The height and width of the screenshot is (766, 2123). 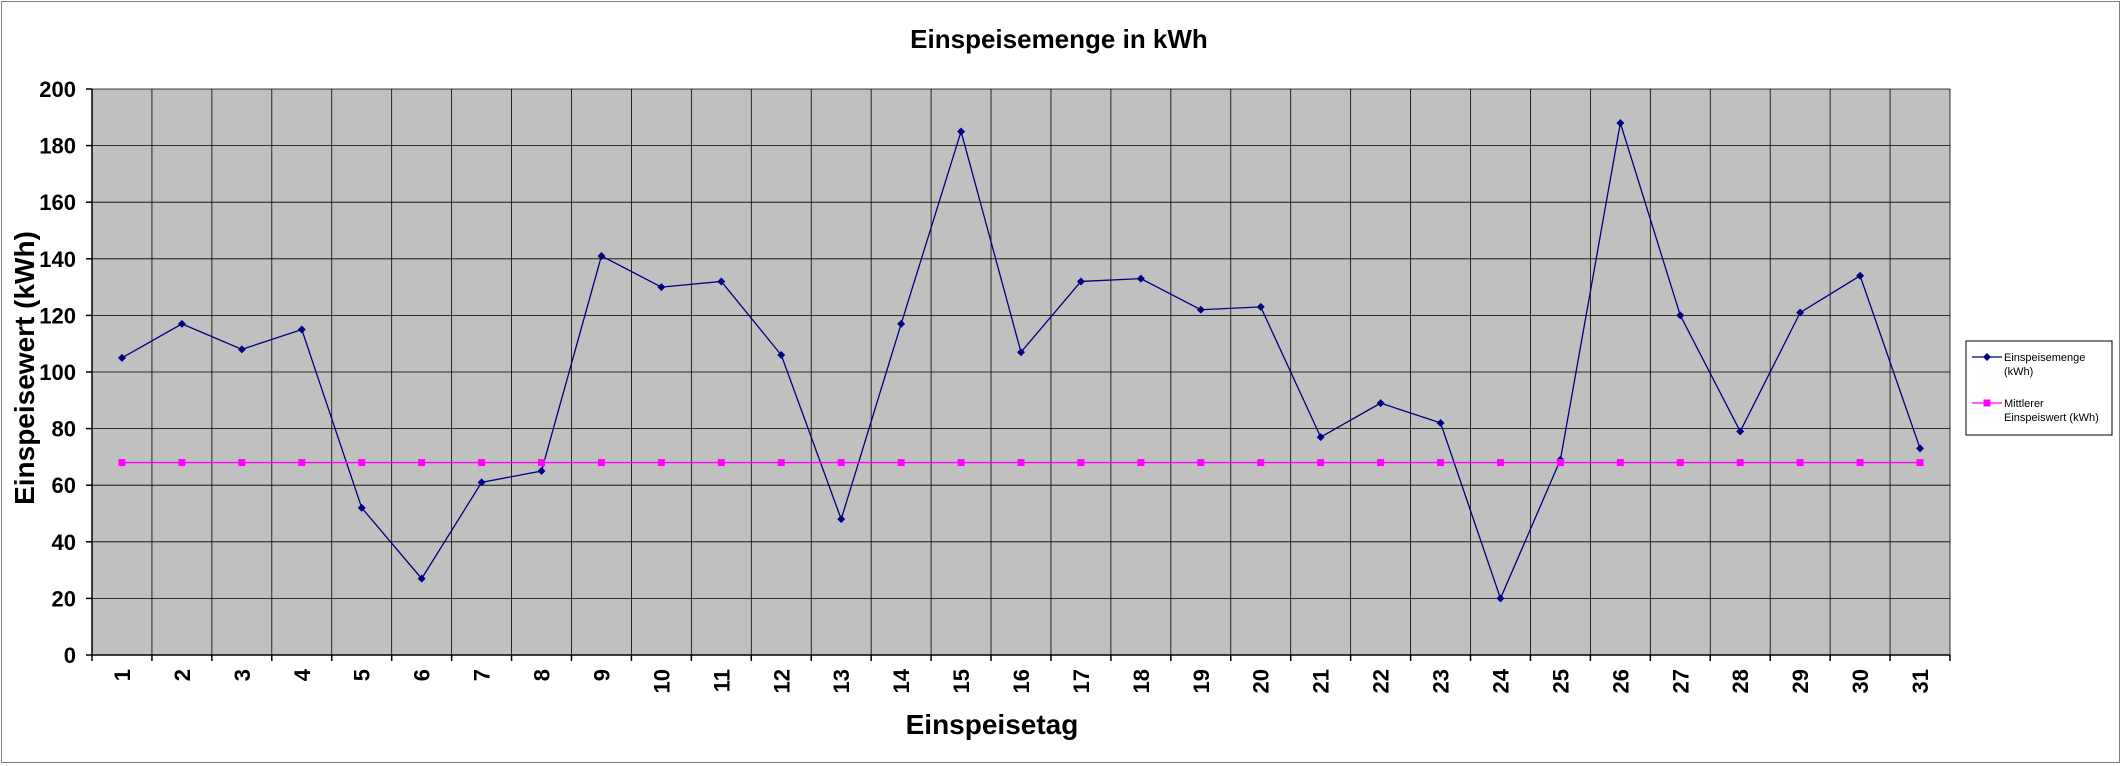 I want to click on y-tick-label: 60, so click(x=64, y=485).